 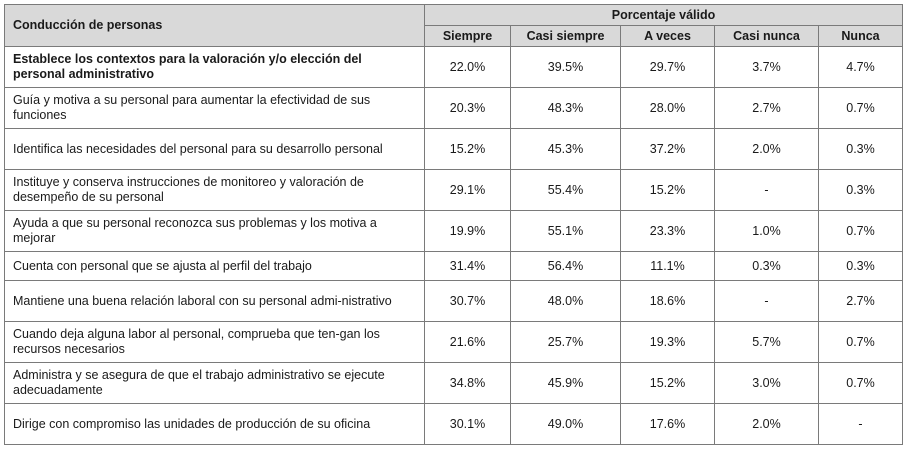 I want to click on table-cell: 20.3%, so click(x=467, y=108).